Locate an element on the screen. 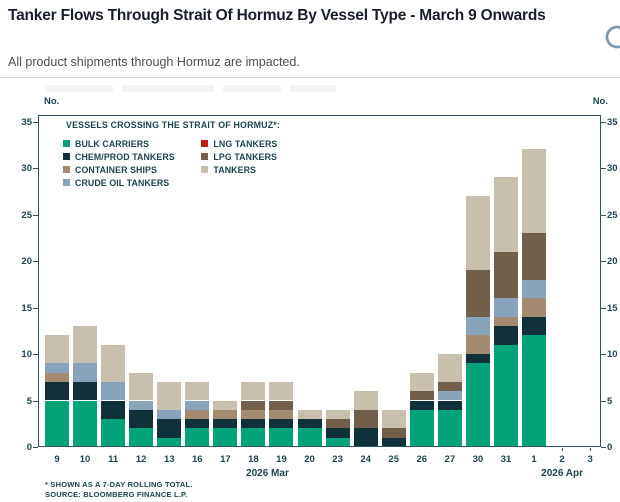  y-tick-label: 20 is located at coordinates (612, 261).